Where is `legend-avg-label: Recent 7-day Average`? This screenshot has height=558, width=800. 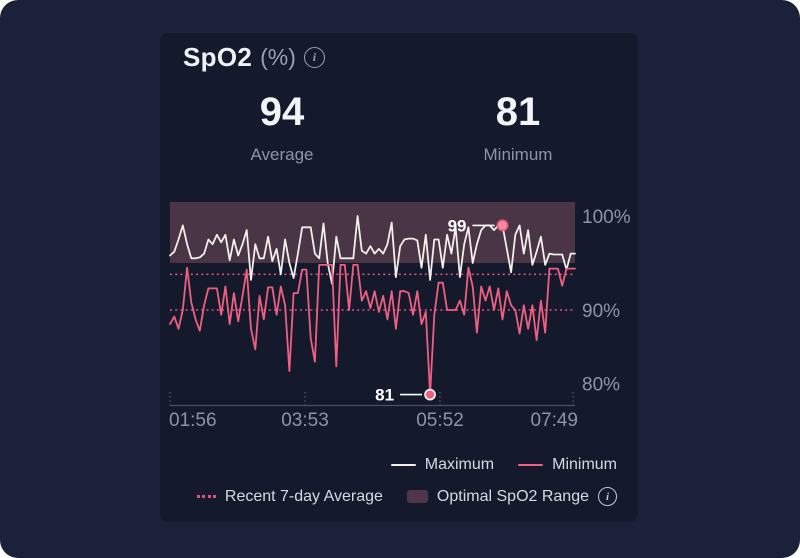
legend-avg-label: Recent 7-day Average is located at coordinates (303, 496).